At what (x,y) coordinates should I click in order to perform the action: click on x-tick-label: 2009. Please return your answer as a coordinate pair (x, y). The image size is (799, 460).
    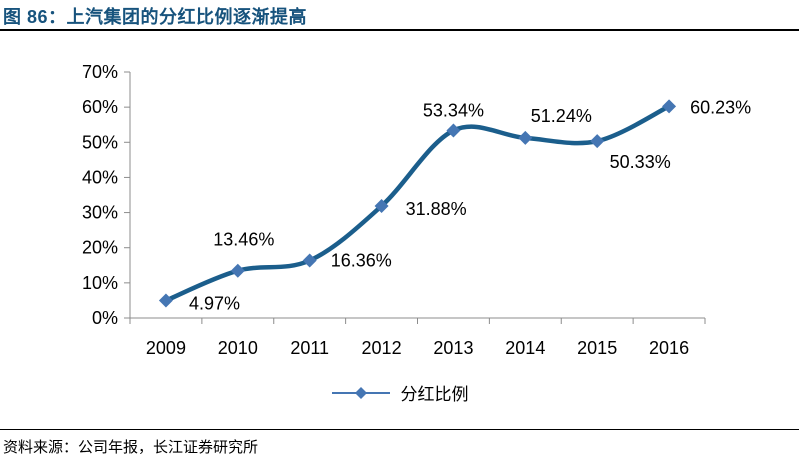
    Looking at the image, I should click on (166, 348).